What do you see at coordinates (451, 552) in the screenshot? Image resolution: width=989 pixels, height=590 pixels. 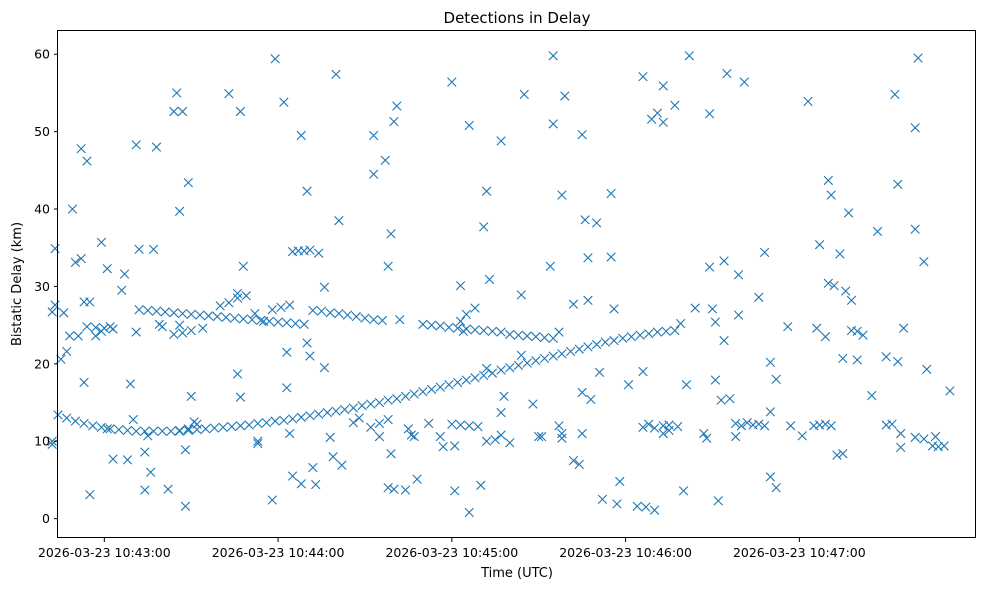 I see `x-tick-label: 2026-03-23 10:45:00` at bounding box center [451, 552].